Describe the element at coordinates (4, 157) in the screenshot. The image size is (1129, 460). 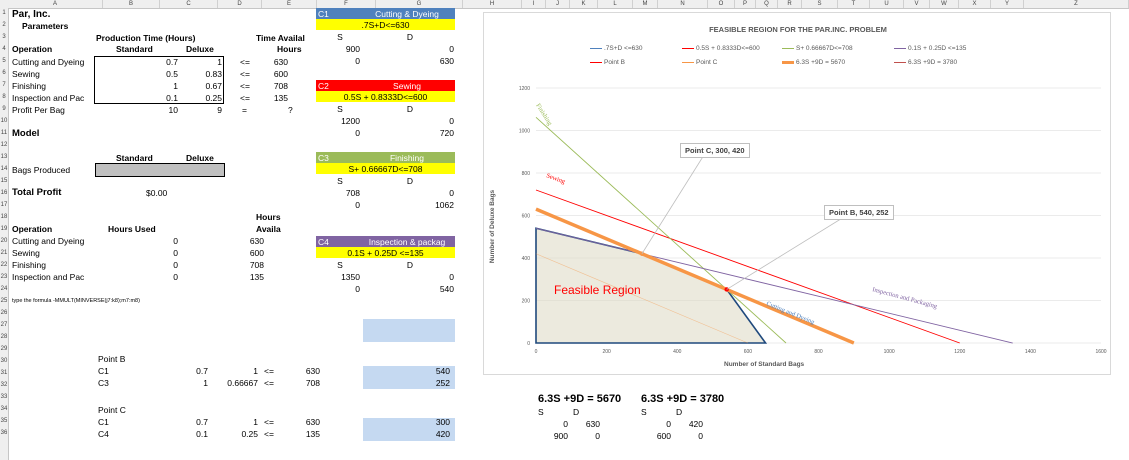
I see `row-number: 13` at that location.